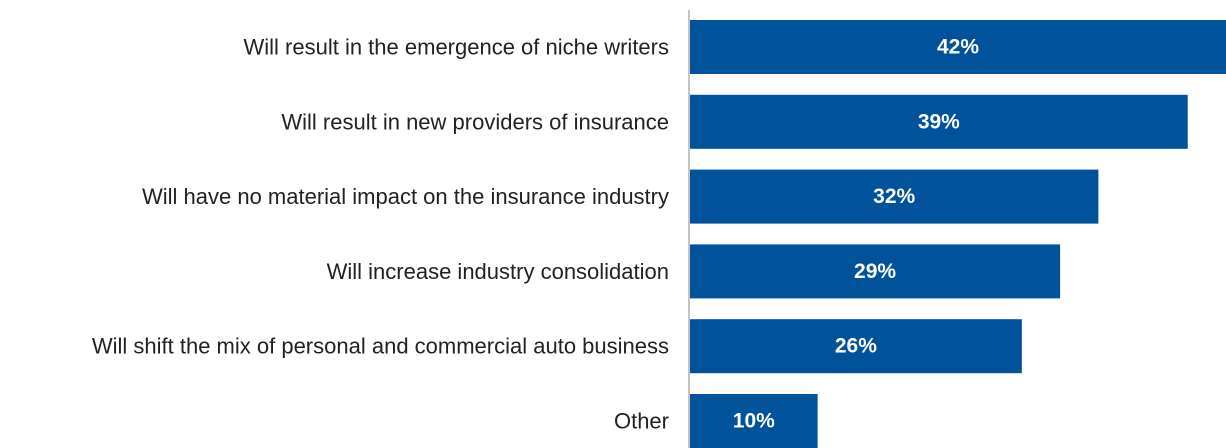  Describe the element at coordinates (498, 271) in the screenshot. I see `category-label-3: Will increase industry consolidation` at that location.